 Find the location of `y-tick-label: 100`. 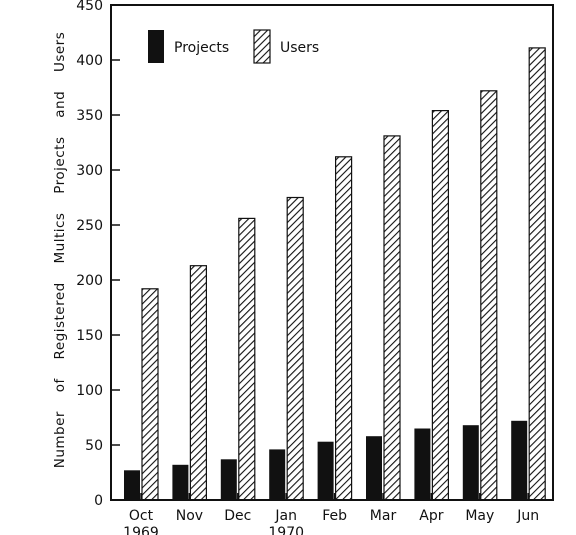

y-tick-label: 100 is located at coordinates (89, 391).